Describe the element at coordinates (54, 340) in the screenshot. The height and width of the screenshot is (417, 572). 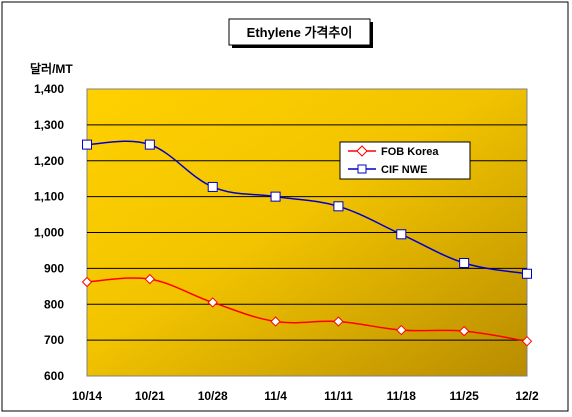
I see `y-tick-label: 700` at that location.